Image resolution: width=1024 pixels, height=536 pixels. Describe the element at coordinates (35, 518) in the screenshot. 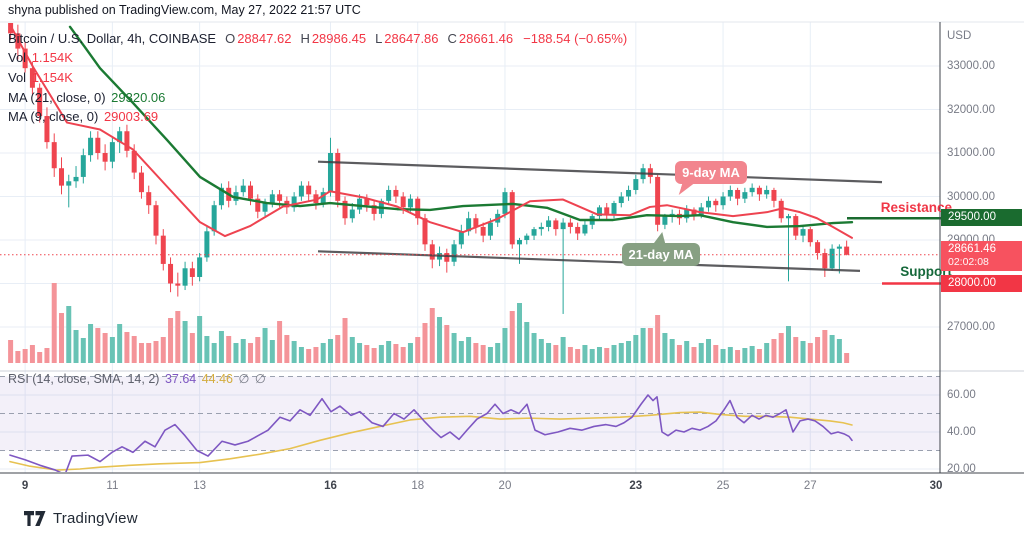

I see `tradingview-logo-icon` at that location.